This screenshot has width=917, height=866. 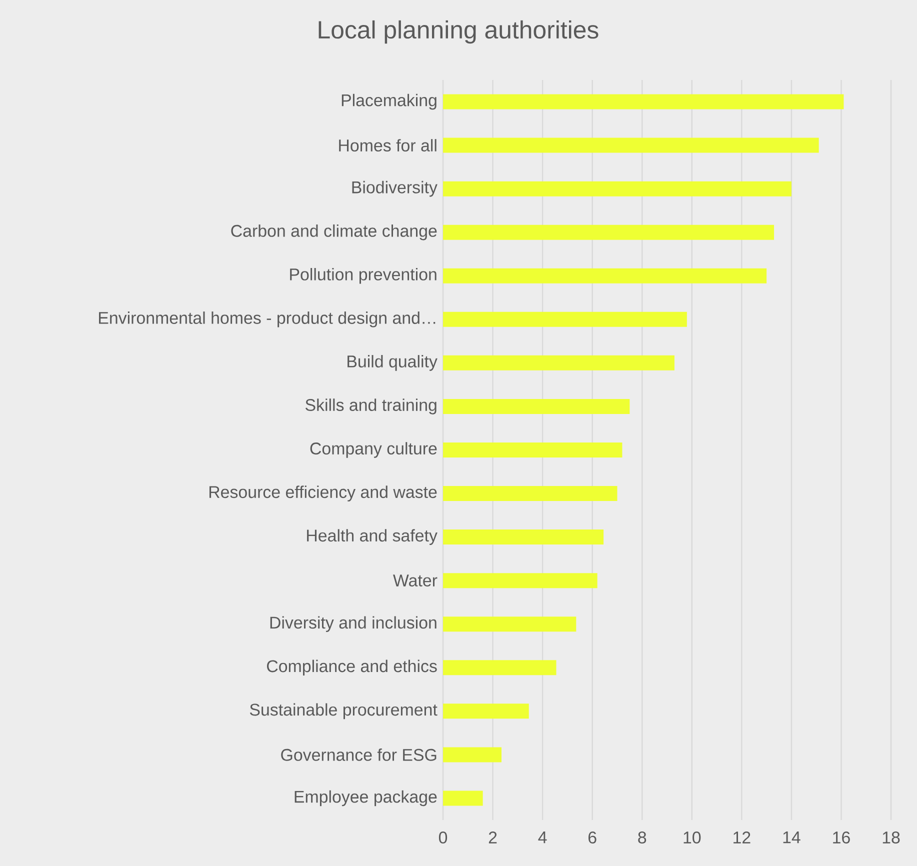 What do you see at coordinates (642, 838) in the screenshot?
I see `x-tick-label: 8` at bounding box center [642, 838].